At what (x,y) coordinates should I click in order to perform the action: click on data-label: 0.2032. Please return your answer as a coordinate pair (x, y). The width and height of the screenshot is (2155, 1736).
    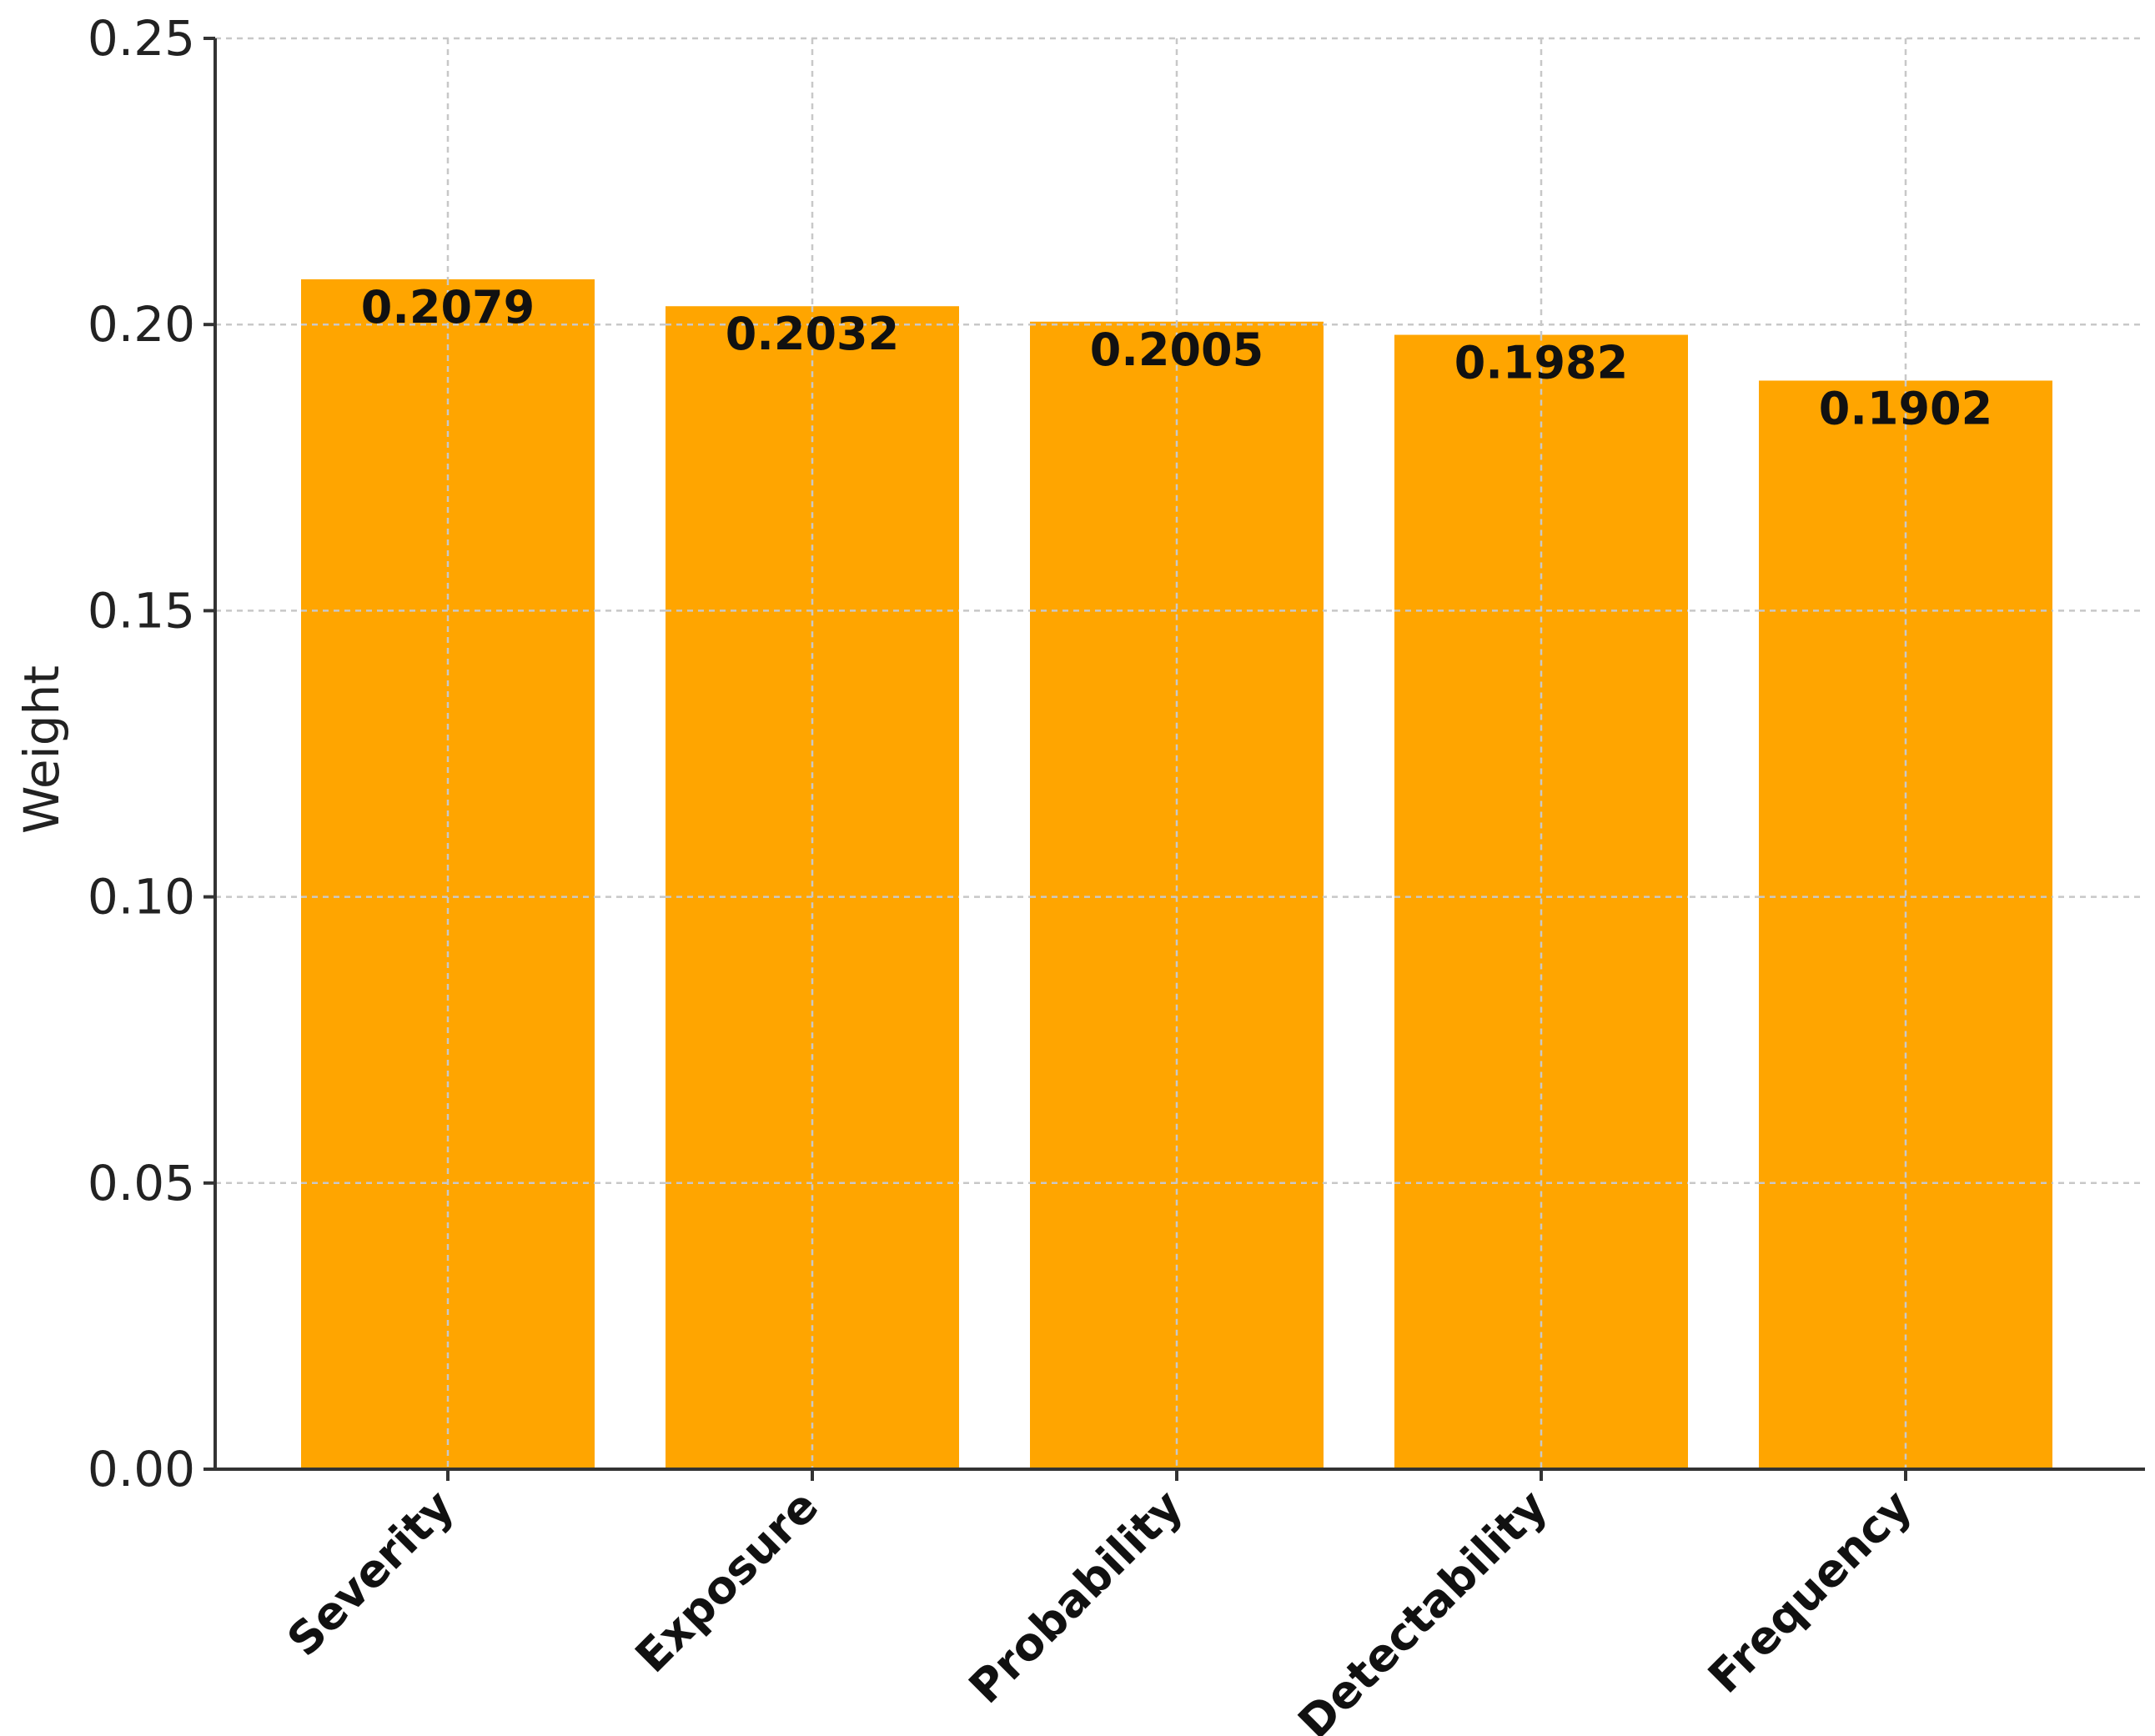
    Looking at the image, I should click on (812, 334).